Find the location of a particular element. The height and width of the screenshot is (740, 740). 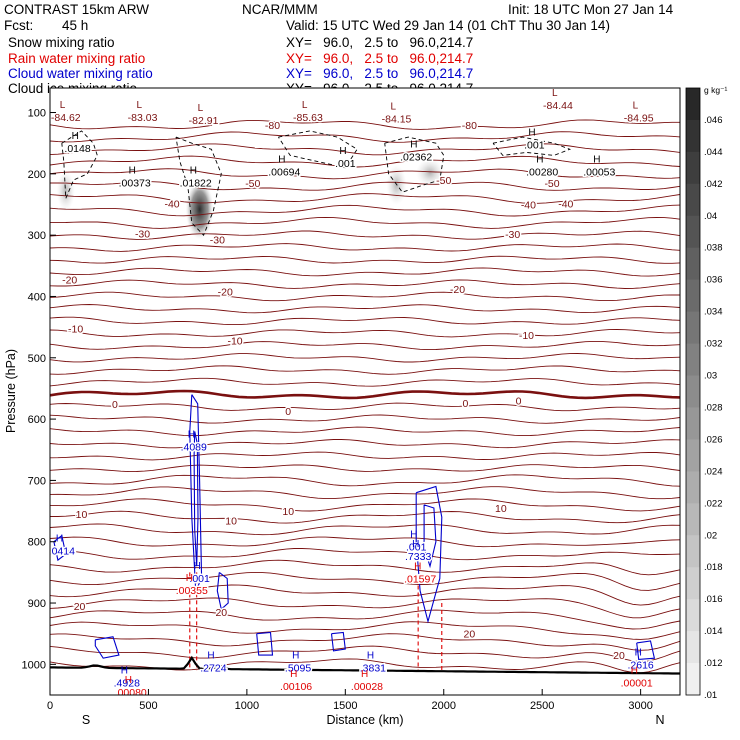

model-name: CONTRAST 15km ARW is located at coordinates (76, 9).